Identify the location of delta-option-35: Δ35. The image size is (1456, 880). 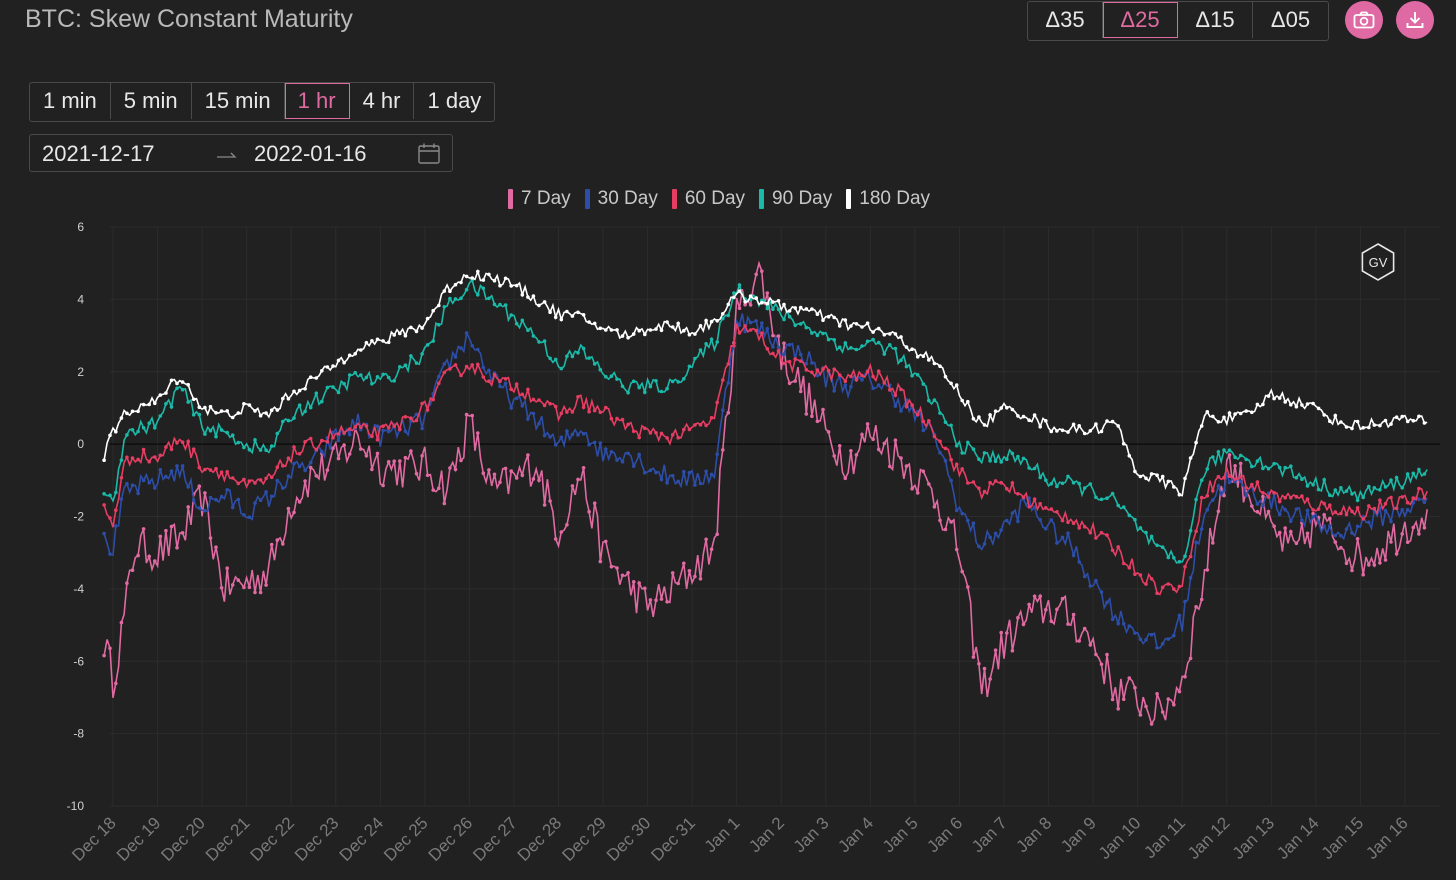
(1065, 20).